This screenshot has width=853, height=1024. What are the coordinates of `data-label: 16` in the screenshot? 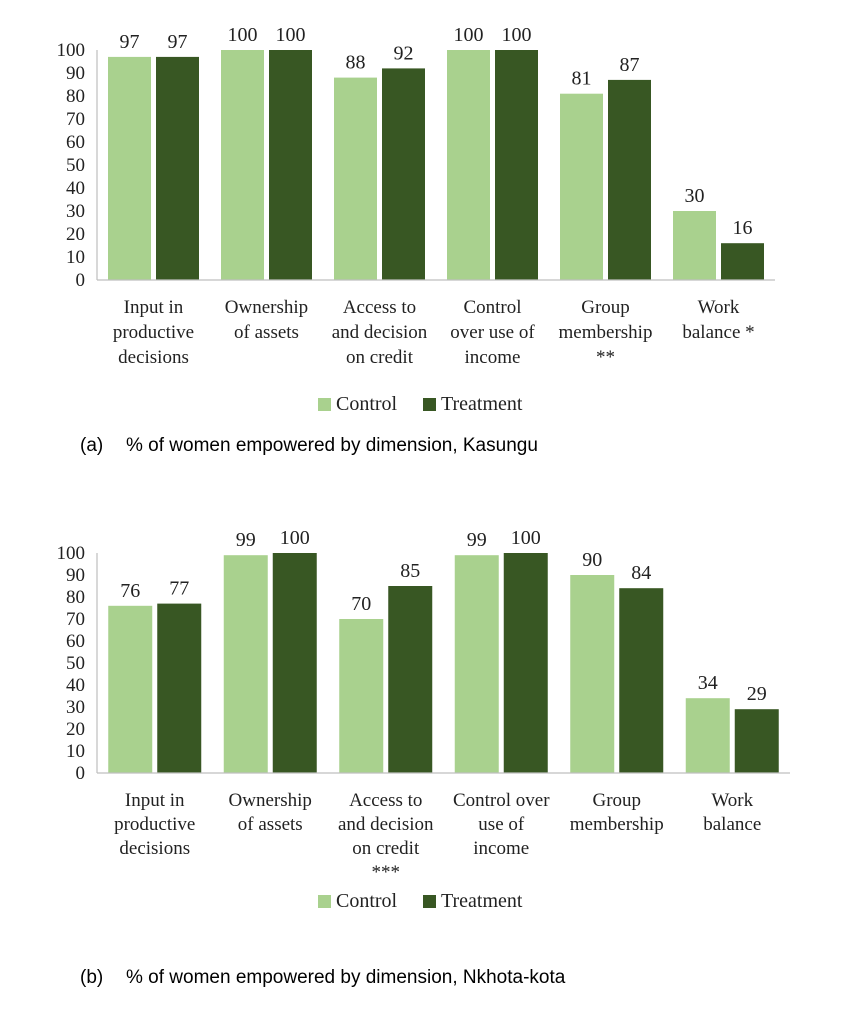 It's located at (743, 228).